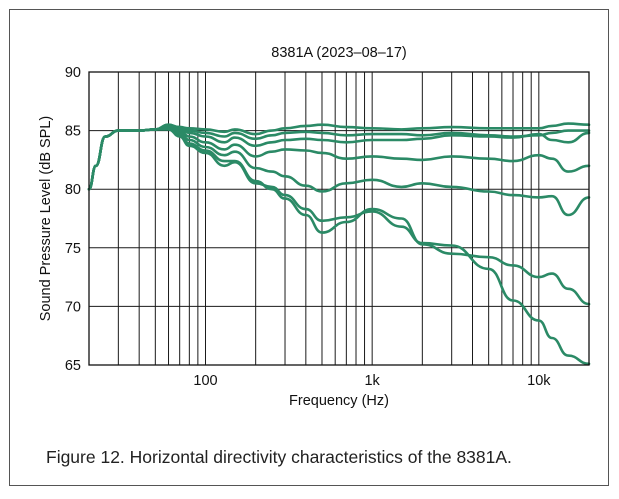 This screenshot has height=499, width=619. Describe the element at coordinates (205, 381) in the screenshot. I see `x-tick-label: 100` at that location.